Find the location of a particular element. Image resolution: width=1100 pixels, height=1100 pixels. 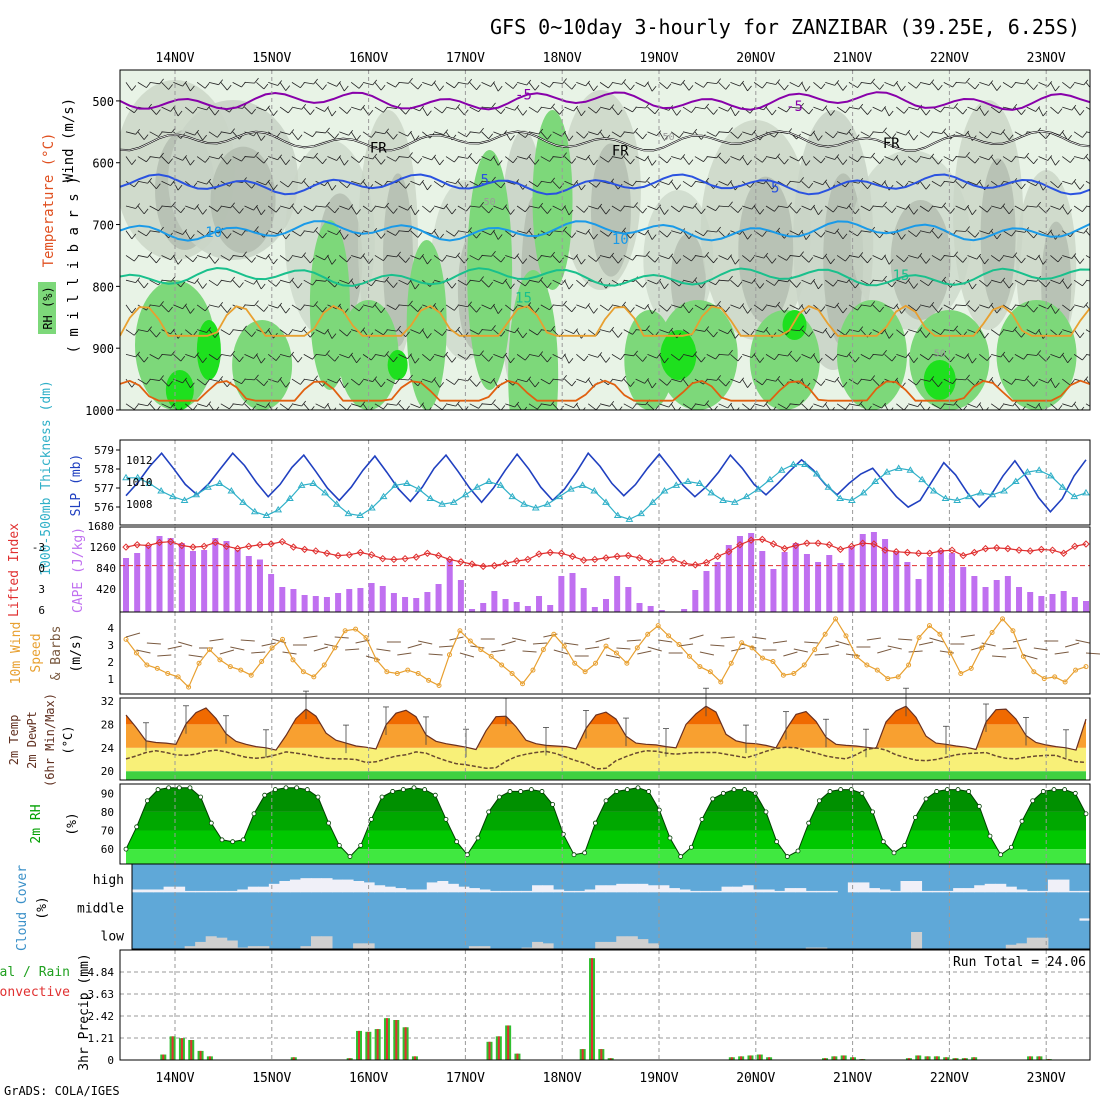

thickness-tick-label: 578 is located at coordinates (104, 469).